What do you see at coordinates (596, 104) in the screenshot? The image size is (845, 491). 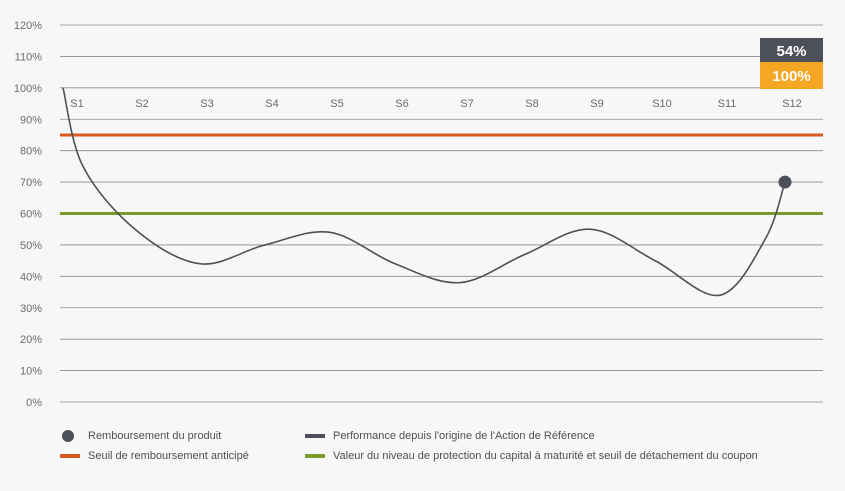 I see `category-label: S9` at bounding box center [596, 104].